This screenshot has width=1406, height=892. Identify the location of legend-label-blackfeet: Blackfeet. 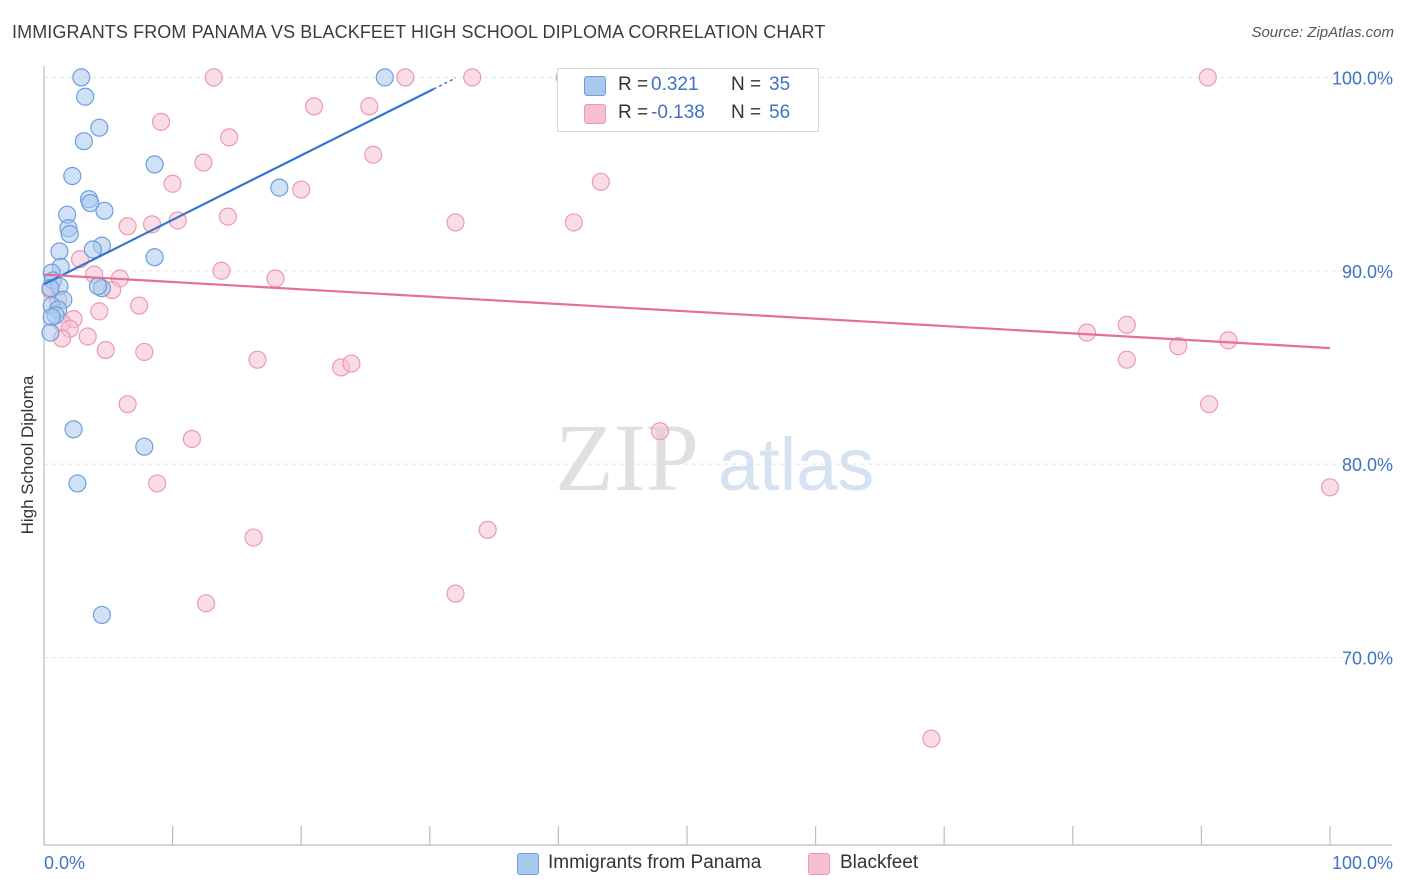
(879, 862).